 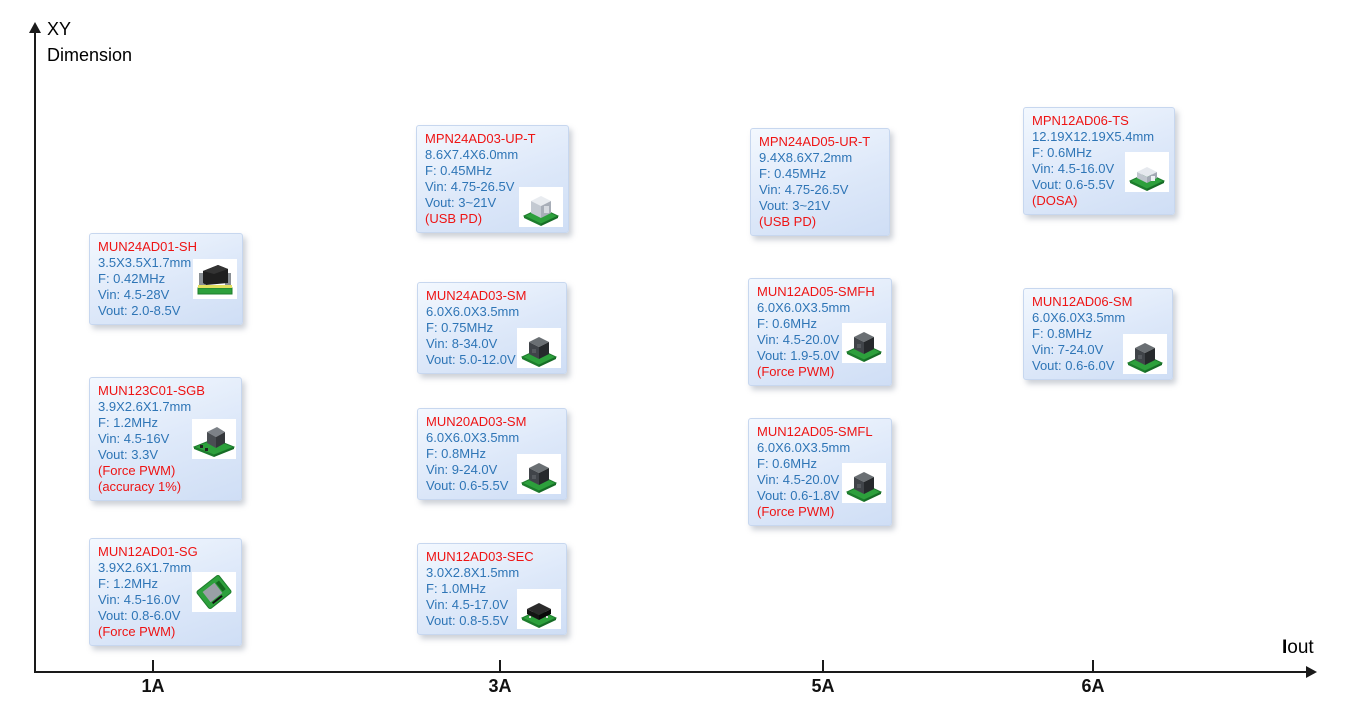 I want to click on vout-spec: Vout: 0.6-5.5V, so click(x=467, y=485).